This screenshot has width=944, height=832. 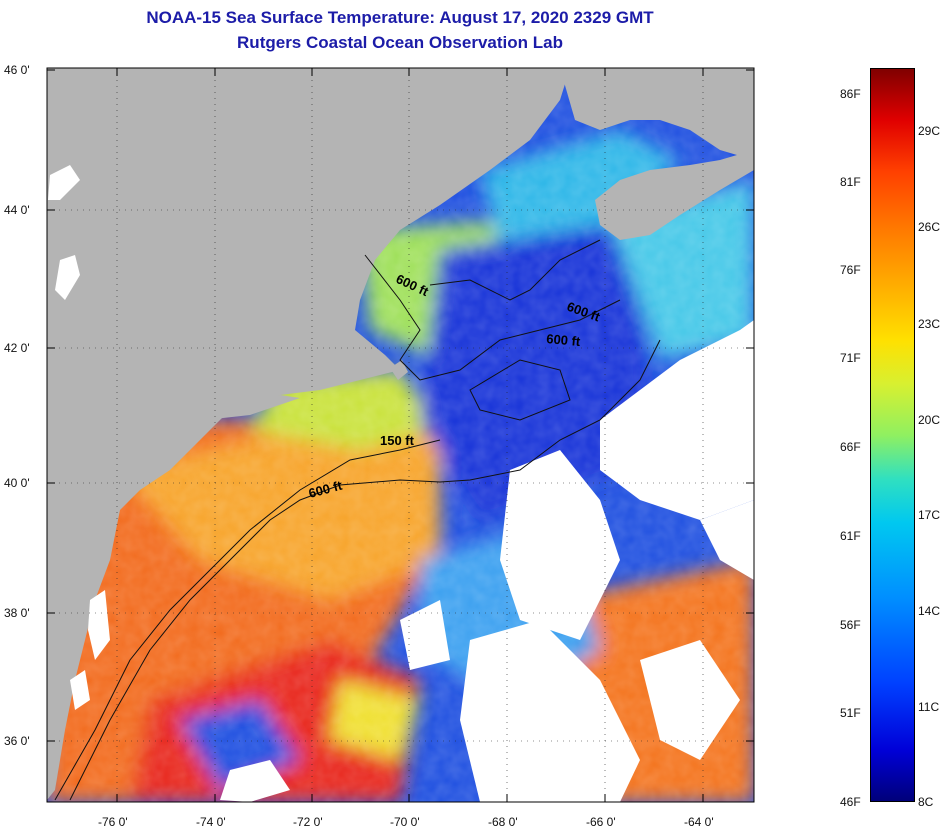 What do you see at coordinates (850, 94) in the screenshot?
I see `colorbar-f-86: 86F` at bounding box center [850, 94].